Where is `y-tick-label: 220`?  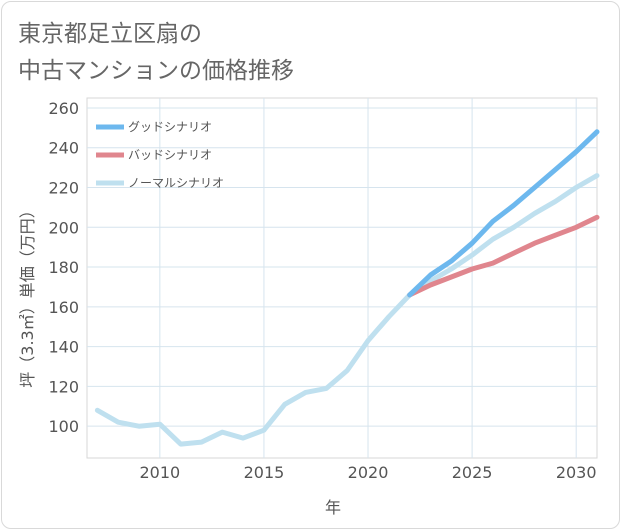
y-tick-label: 220 is located at coordinates (63, 188).